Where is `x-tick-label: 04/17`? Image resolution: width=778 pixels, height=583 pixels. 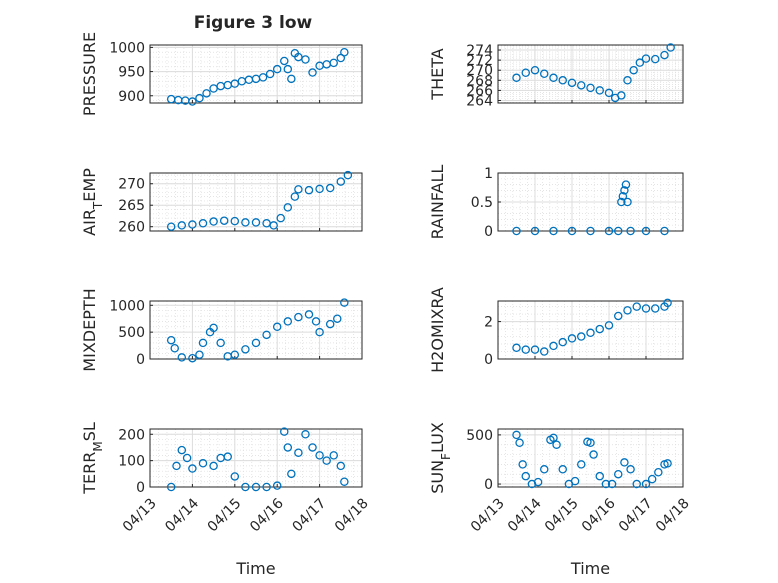
x-tick-label: 04/17 is located at coordinates (636, 515).